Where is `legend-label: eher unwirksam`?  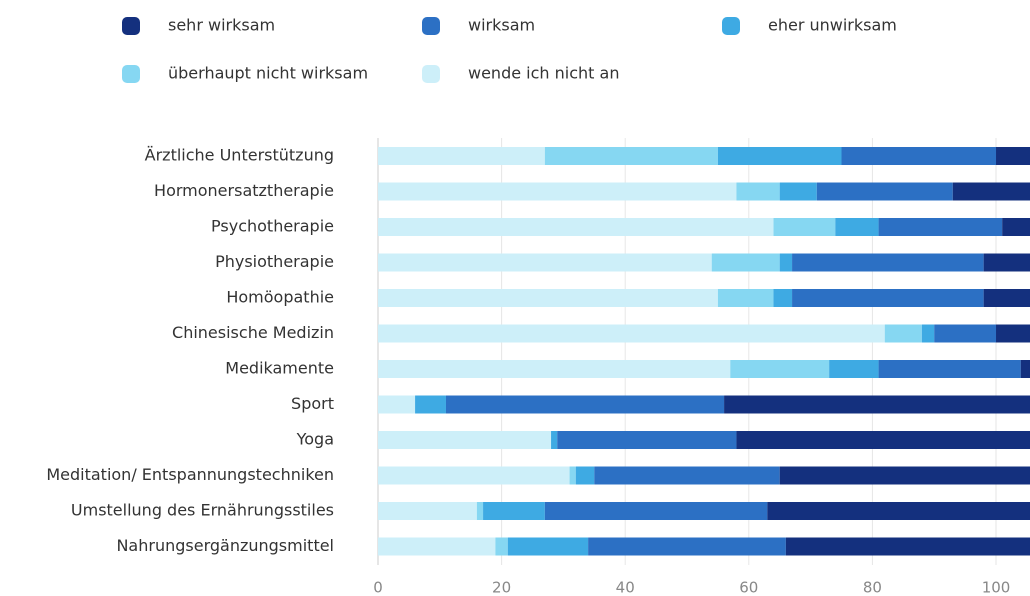 legend-label: eher unwirksam is located at coordinates (832, 25).